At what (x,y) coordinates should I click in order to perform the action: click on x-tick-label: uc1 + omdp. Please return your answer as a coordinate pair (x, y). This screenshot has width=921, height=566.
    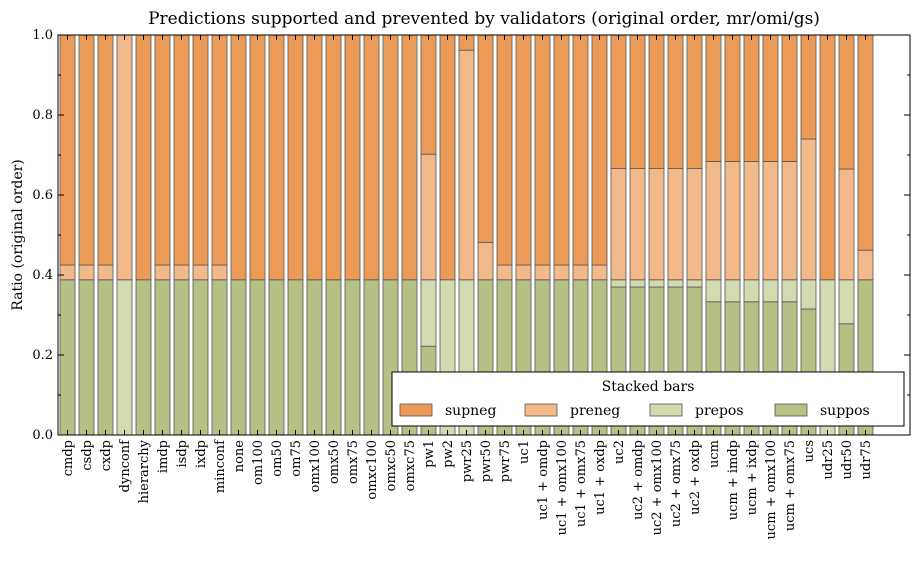
    Looking at the image, I should click on (543, 480).